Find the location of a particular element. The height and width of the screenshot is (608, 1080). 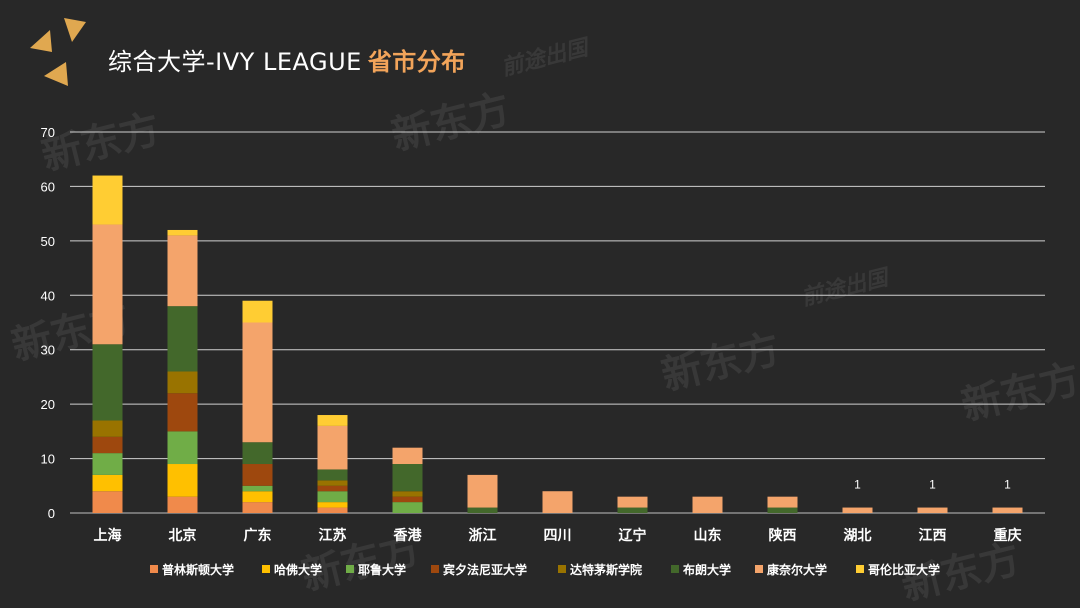

x-tick-label: 湖北 is located at coordinates (858, 536).